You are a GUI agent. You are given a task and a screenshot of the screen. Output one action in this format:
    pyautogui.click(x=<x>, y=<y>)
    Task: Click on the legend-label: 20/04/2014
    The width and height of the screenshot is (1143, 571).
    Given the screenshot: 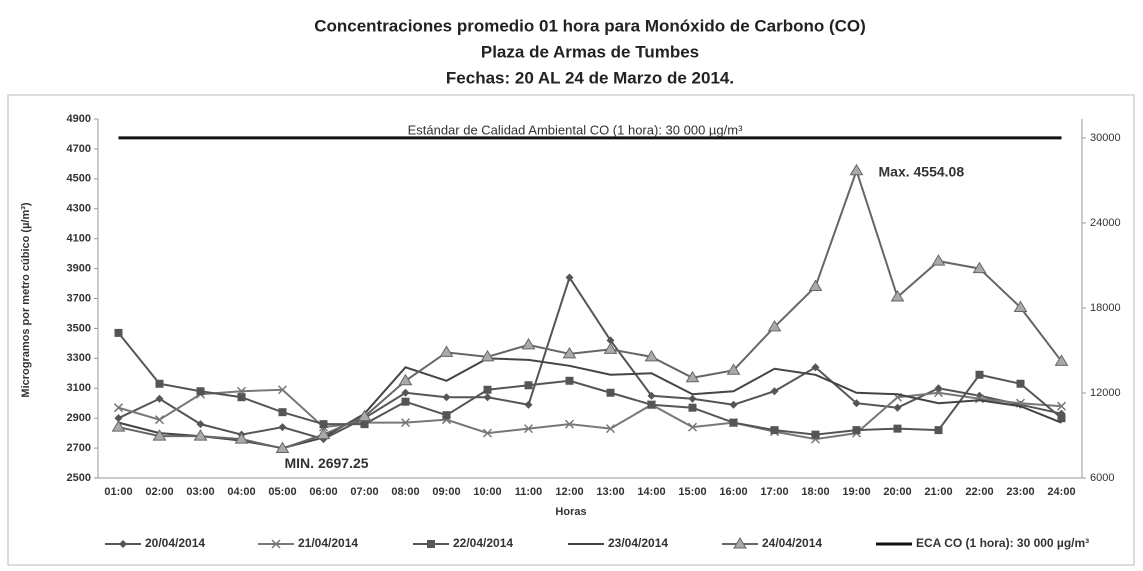 What is the action you would take?
    pyautogui.click(x=175, y=543)
    